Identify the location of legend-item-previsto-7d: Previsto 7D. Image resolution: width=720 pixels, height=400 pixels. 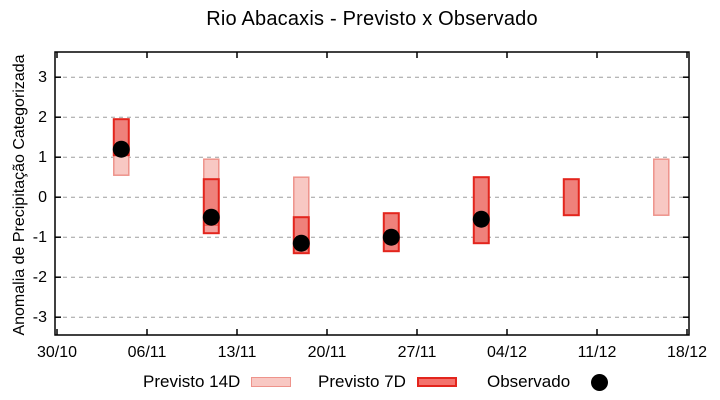
(387, 382).